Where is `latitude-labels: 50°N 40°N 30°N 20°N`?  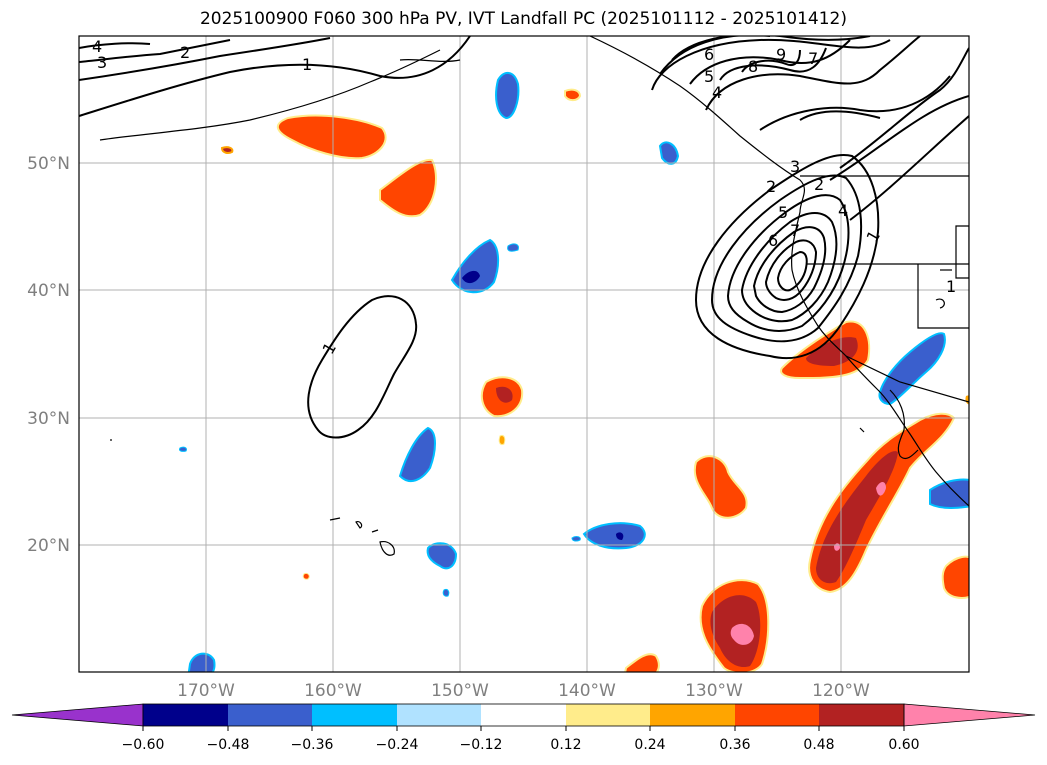 latitude-labels: 50°N 40°N 30°N 20°N is located at coordinates (48, 355).